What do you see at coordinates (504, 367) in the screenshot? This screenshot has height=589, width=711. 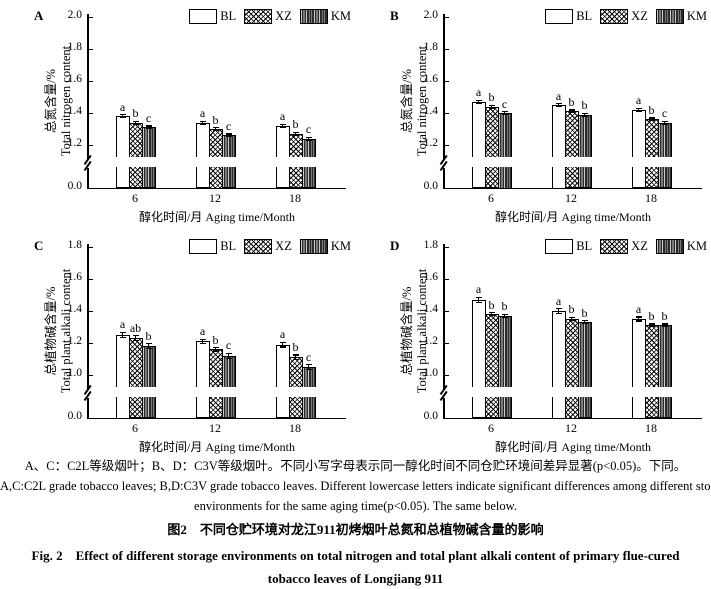 I see `bar-KM-6mo` at bounding box center [504, 367].